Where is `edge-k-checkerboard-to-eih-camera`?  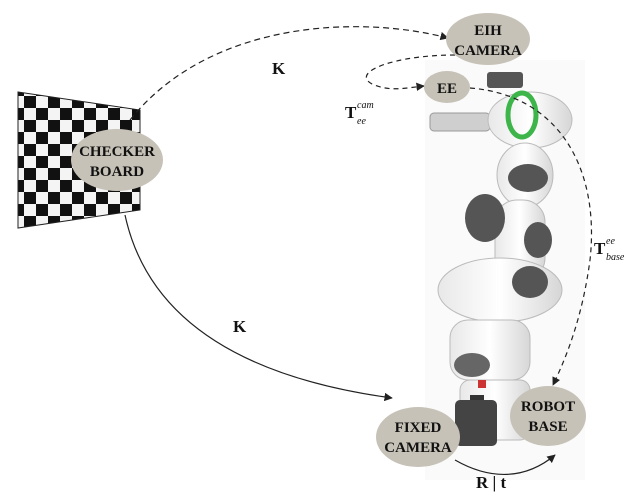 edge-k-checkerboard-to-eih-camera is located at coordinates (289, 73).